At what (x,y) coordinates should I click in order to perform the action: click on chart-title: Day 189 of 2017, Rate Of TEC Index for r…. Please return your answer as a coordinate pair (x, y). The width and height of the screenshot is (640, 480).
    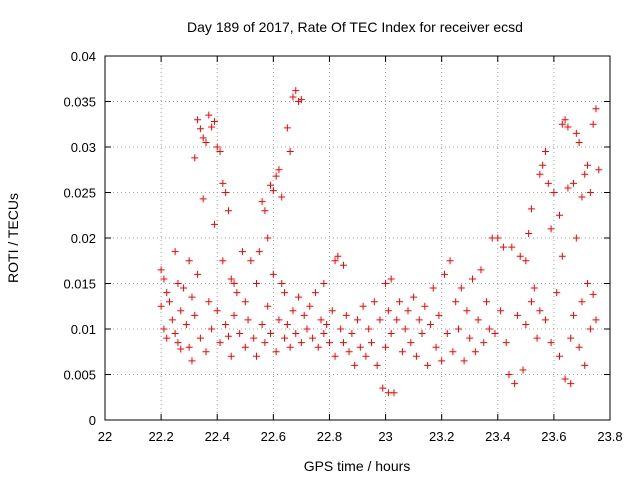
    Looking at the image, I should click on (355, 27).